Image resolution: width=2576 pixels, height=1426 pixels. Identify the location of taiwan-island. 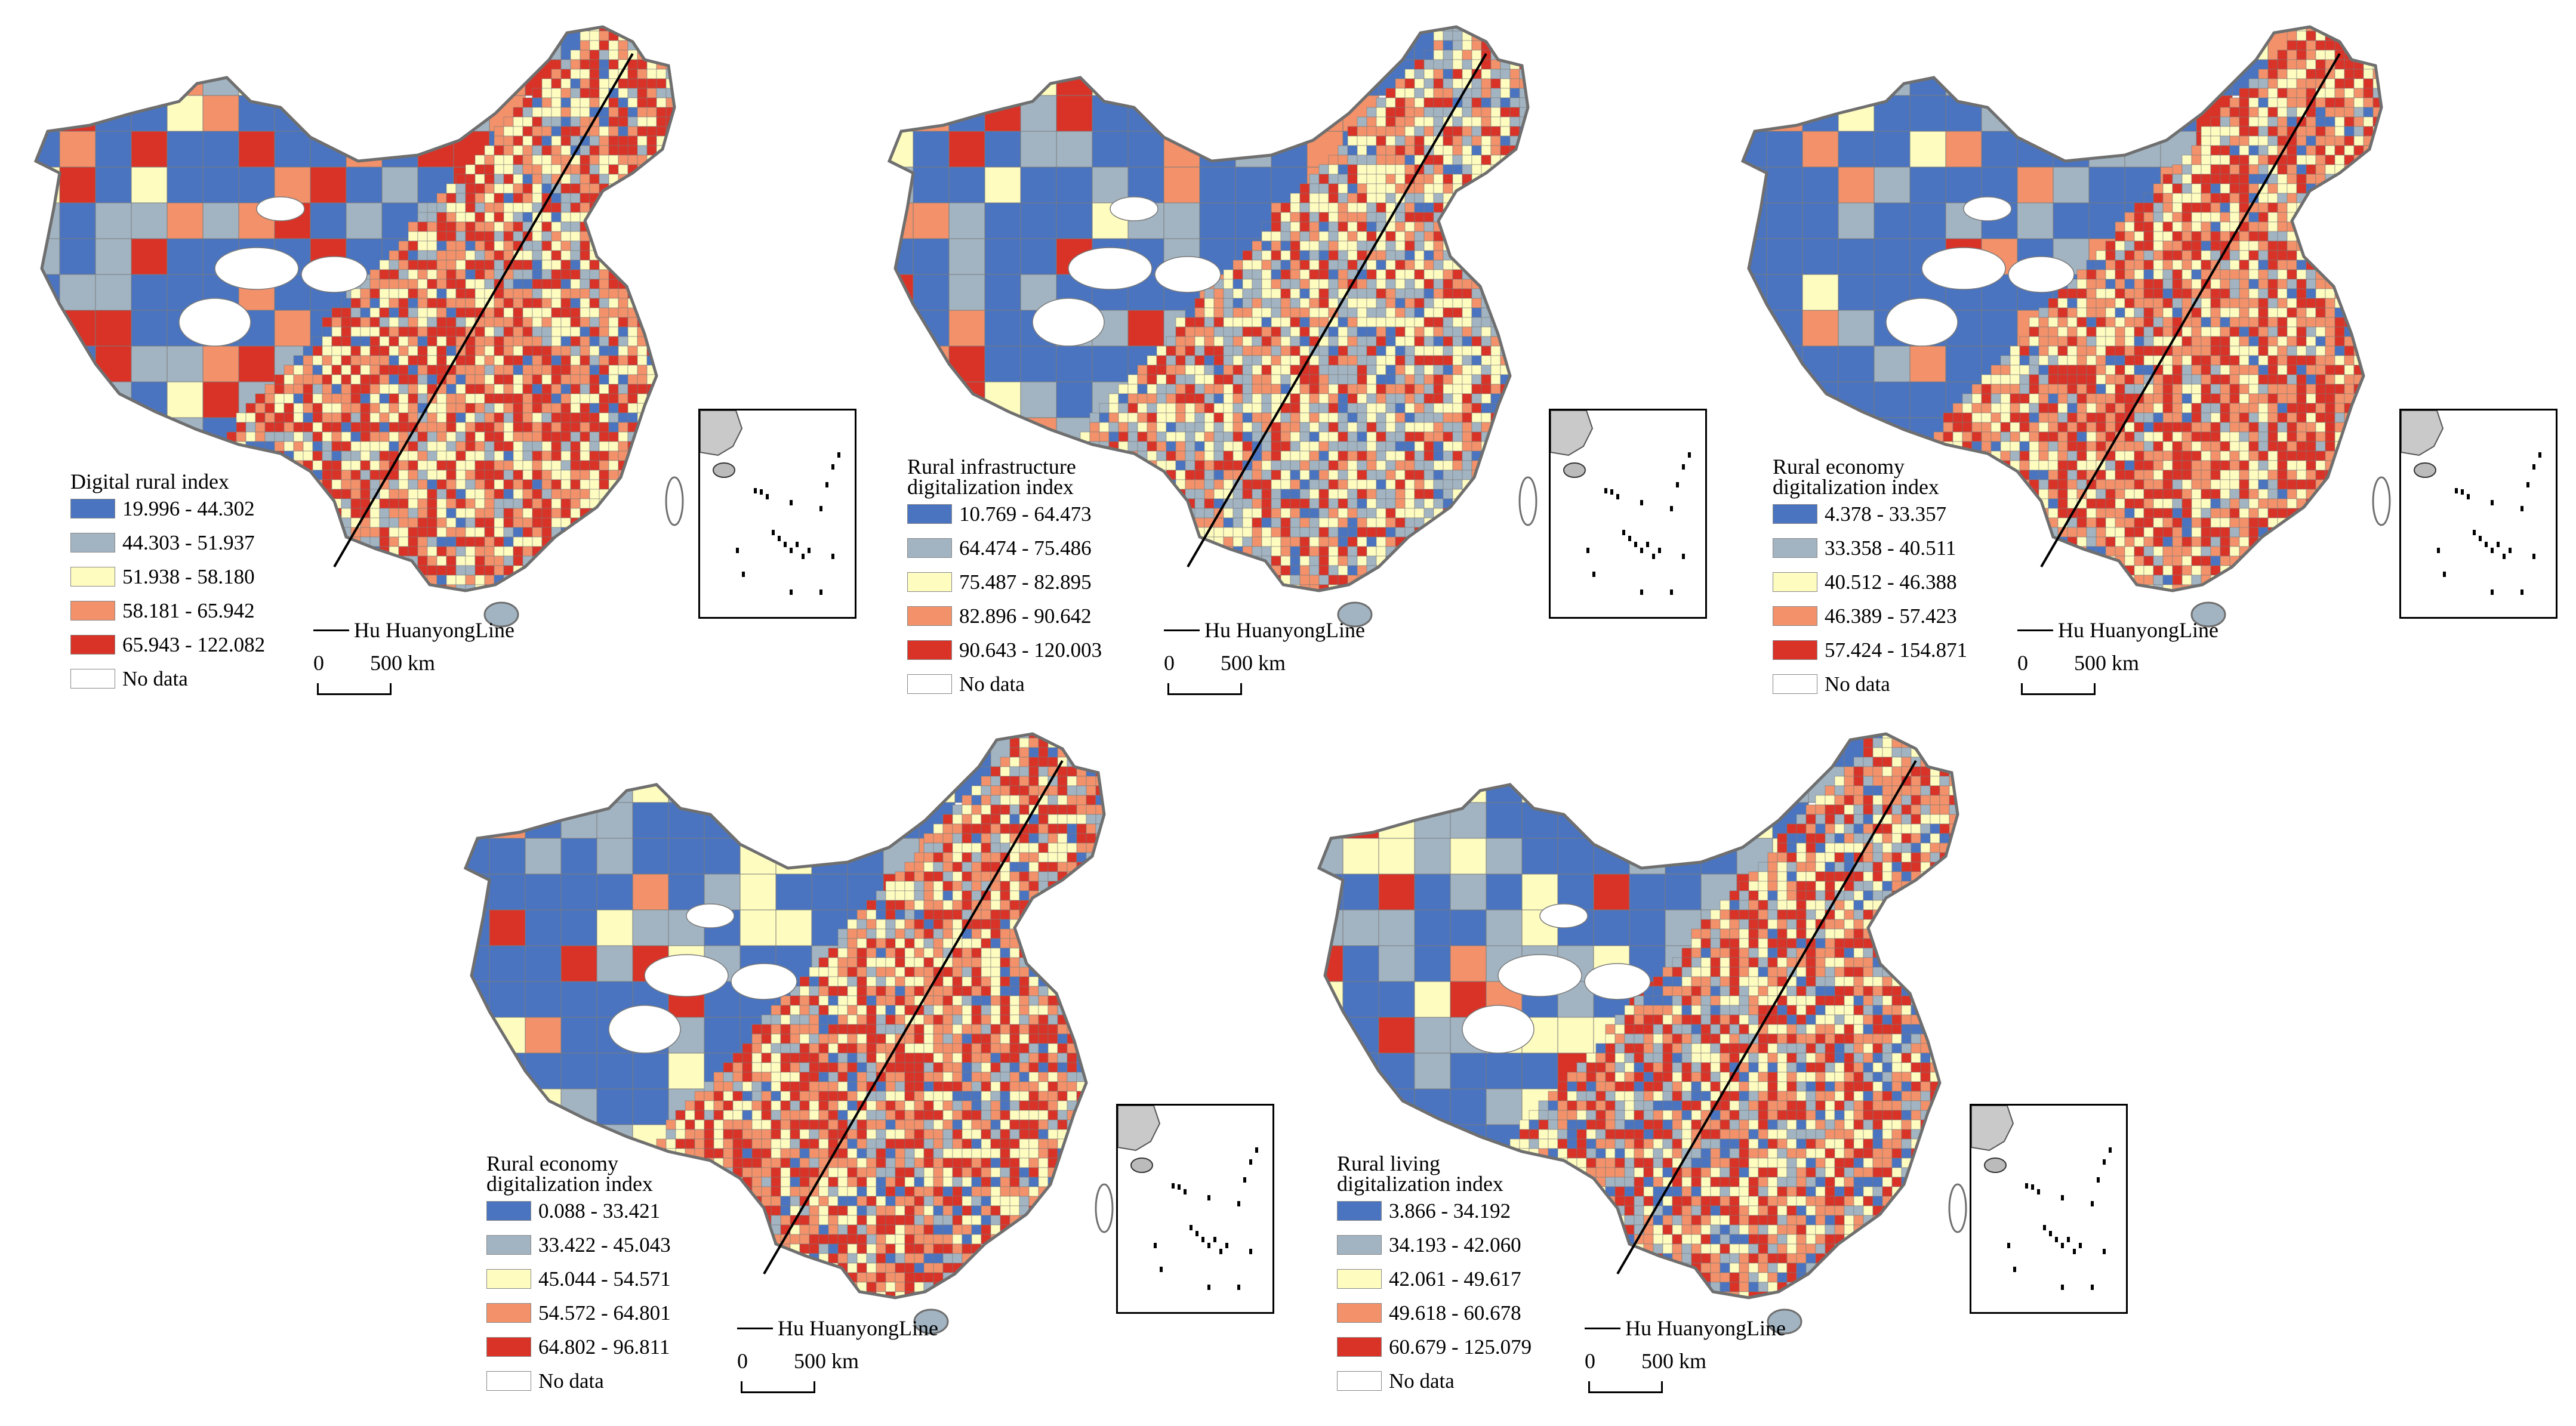
(1527, 501).